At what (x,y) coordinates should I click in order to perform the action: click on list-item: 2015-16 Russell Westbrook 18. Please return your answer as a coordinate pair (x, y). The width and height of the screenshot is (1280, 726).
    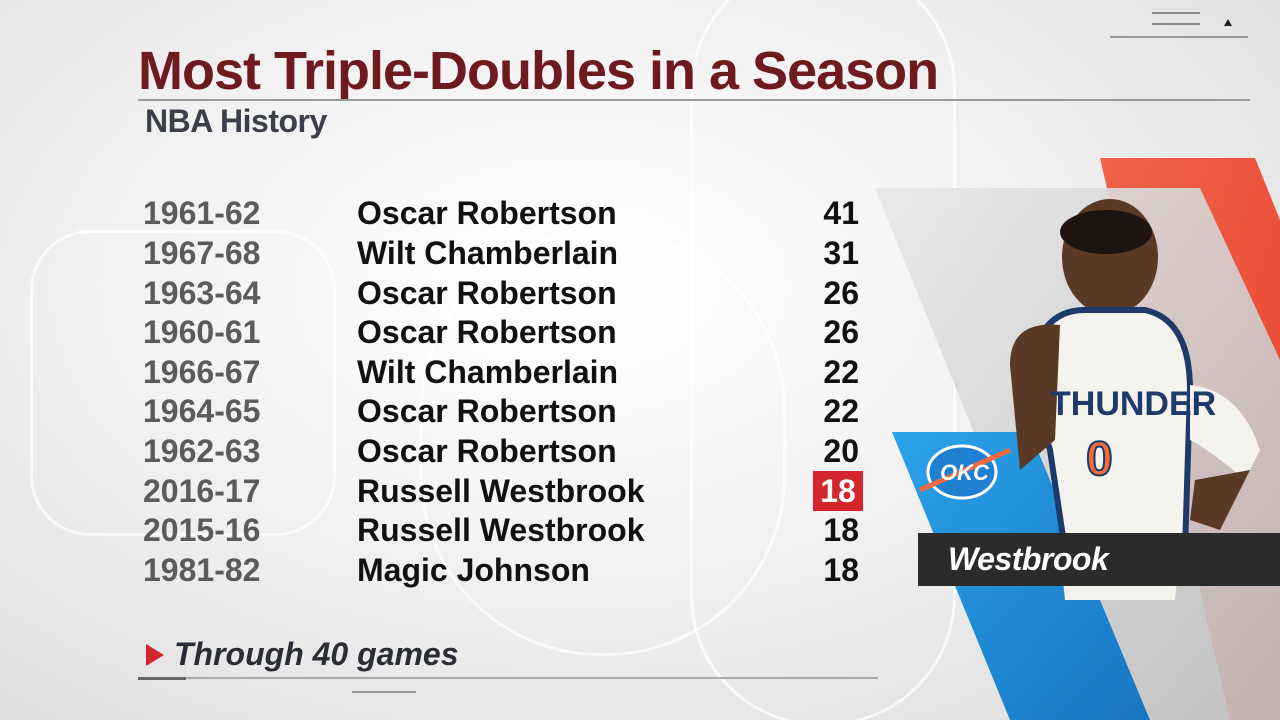
    Looking at the image, I should click on (440, 530).